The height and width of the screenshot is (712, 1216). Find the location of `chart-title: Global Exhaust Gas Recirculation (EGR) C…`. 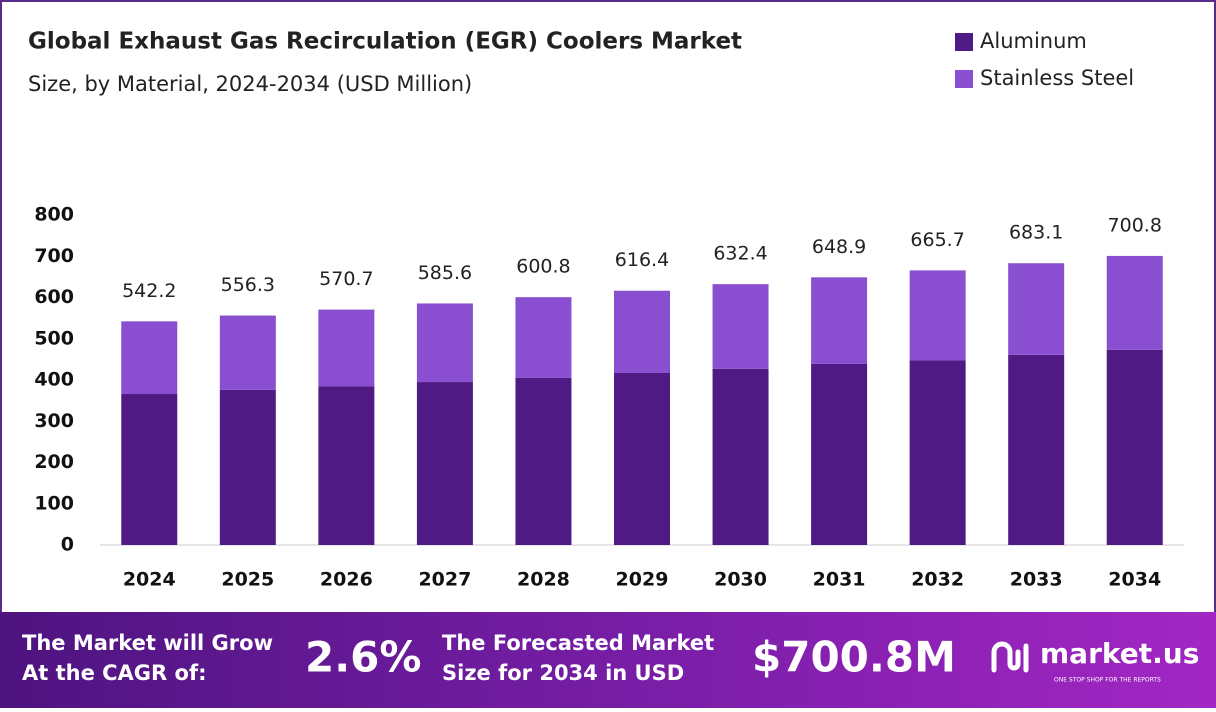

chart-title: Global Exhaust Gas Recirculation (EGR) C… is located at coordinates (385, 42).